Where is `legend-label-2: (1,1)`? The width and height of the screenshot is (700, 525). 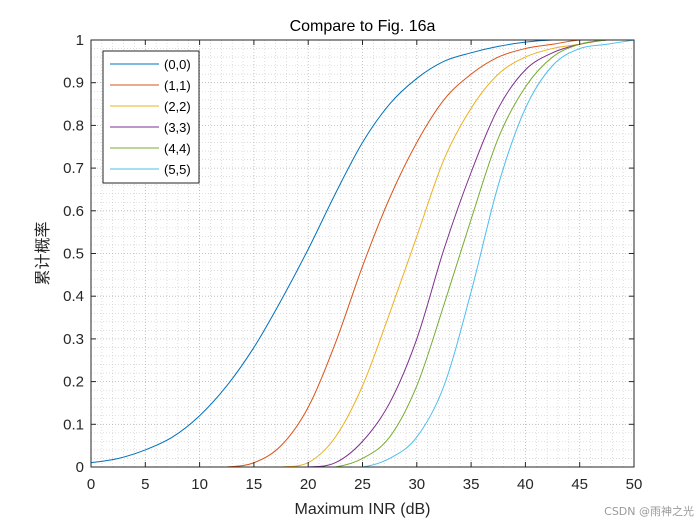
legend-label-2: (1,1) is located at coordinates (177, 85).